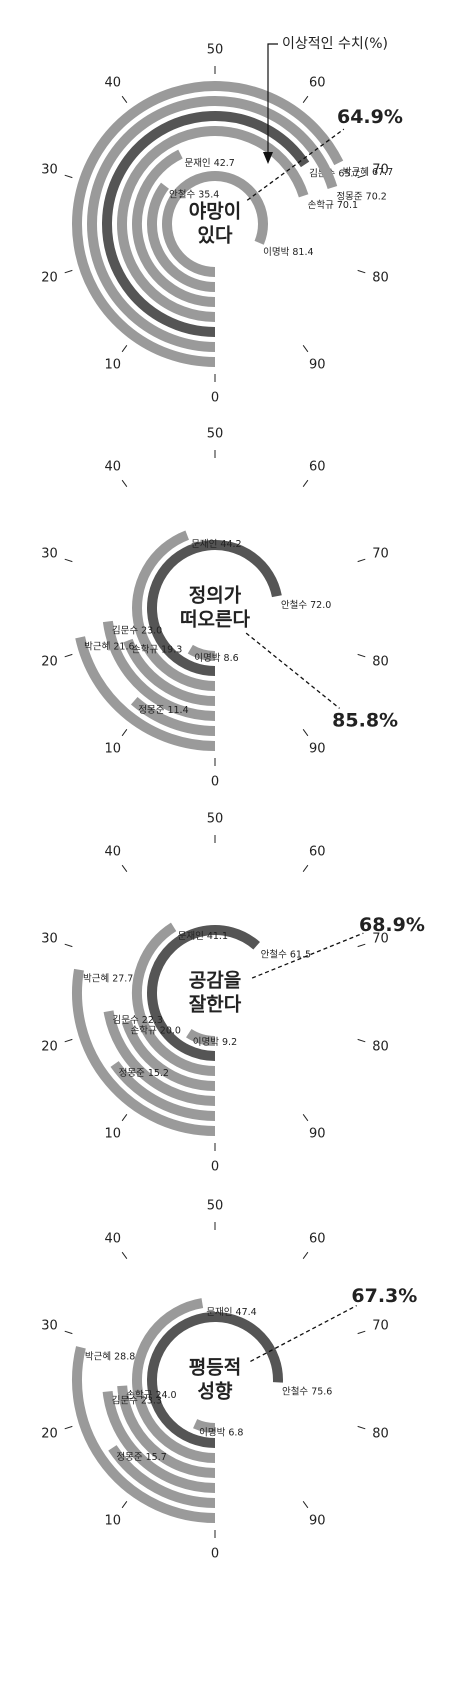  What do you see at coordinates (215, 236) in the screenshot?
I see `center-label: 있다` at bounding box center [215, 236].